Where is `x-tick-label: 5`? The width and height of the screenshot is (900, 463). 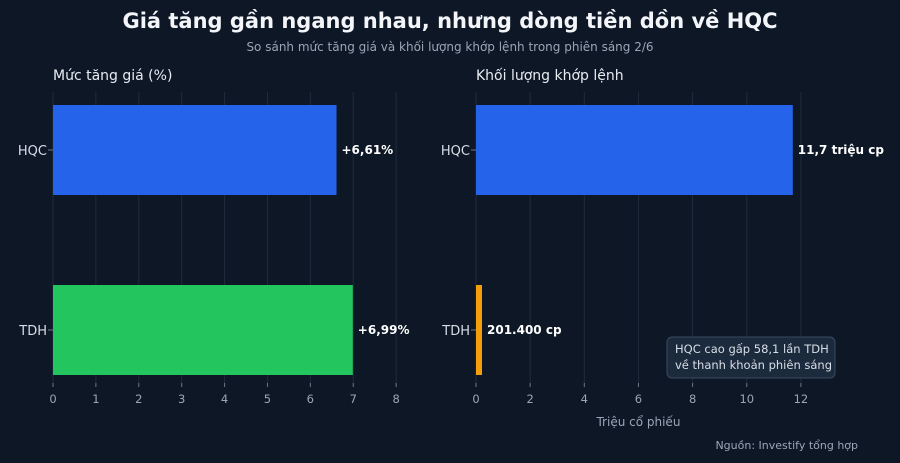
x-tick-label: 5 is located at coordinates (267, 399).